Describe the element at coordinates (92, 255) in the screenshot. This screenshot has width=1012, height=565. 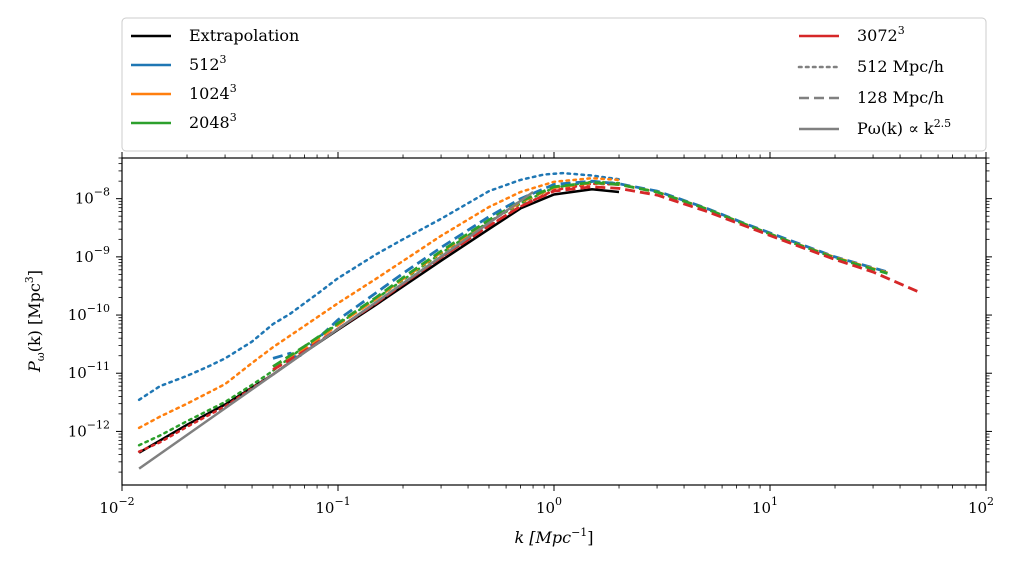
I see `y-tick-label: 10⁻⁹` at that location.